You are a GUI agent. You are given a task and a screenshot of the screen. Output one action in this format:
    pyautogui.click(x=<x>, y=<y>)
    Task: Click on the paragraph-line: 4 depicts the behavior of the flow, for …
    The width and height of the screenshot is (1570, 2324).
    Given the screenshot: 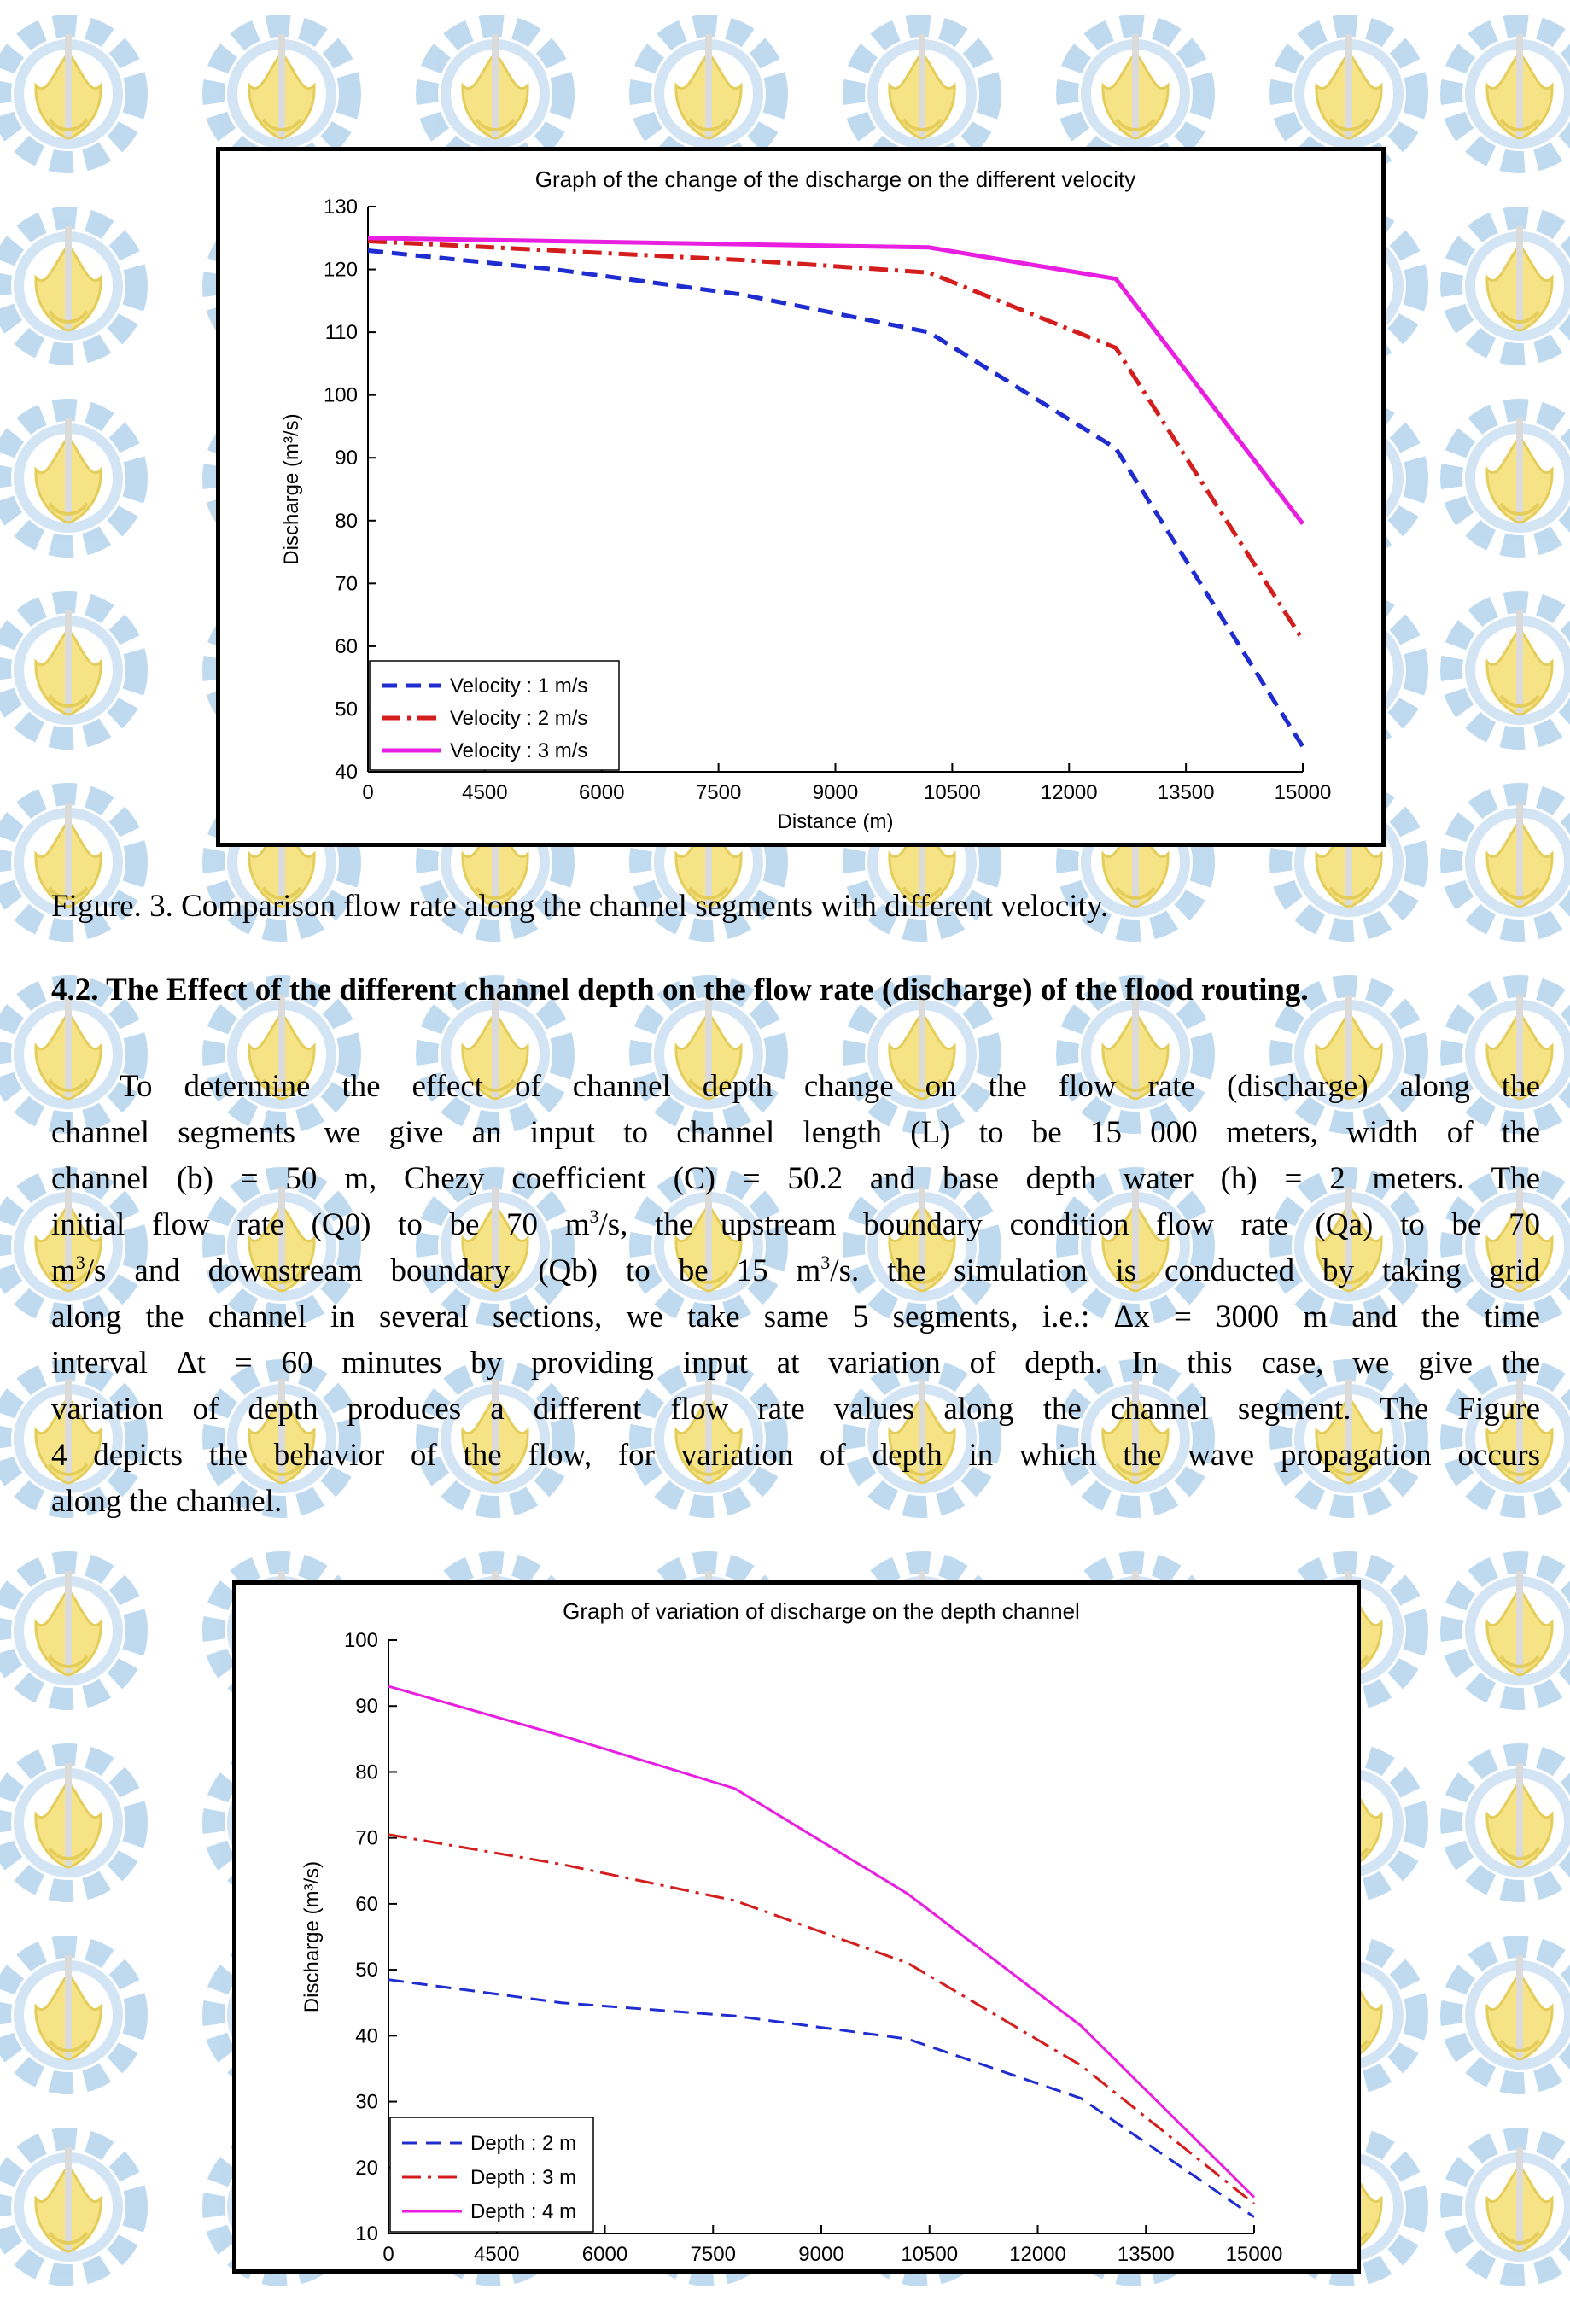 What is the action you would take?
    pyautogui.click(x=795, y=1456)
    